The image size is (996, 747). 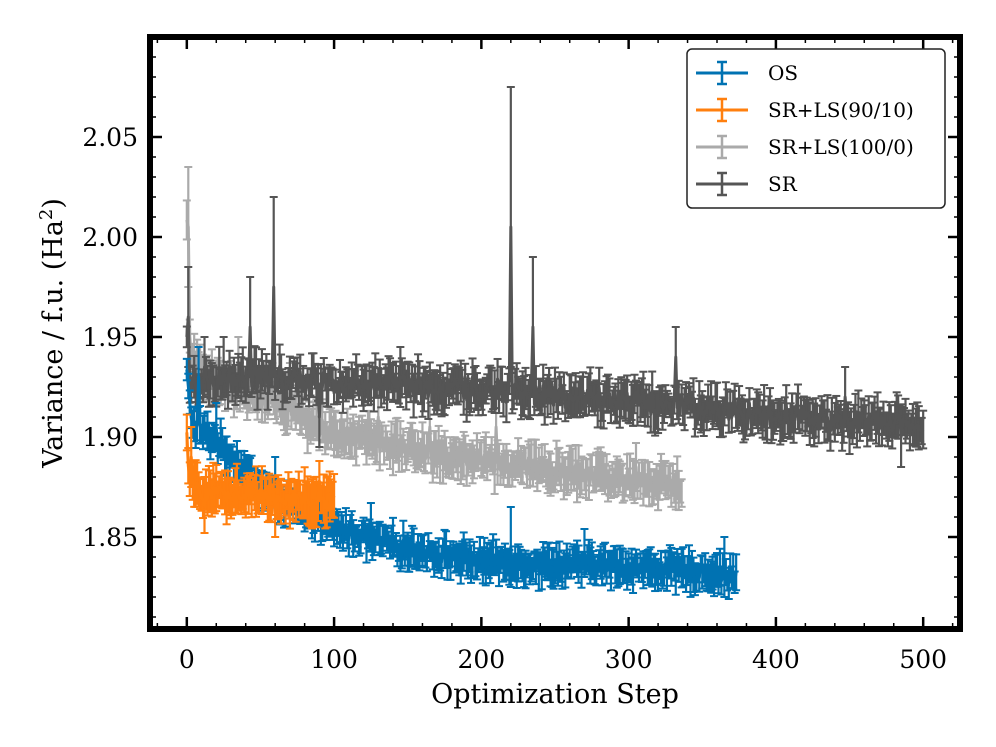 What do you see at coordinates (783, 73) in the screenshot?
I see `legend-label: OS` at bounding box center [783, 73].